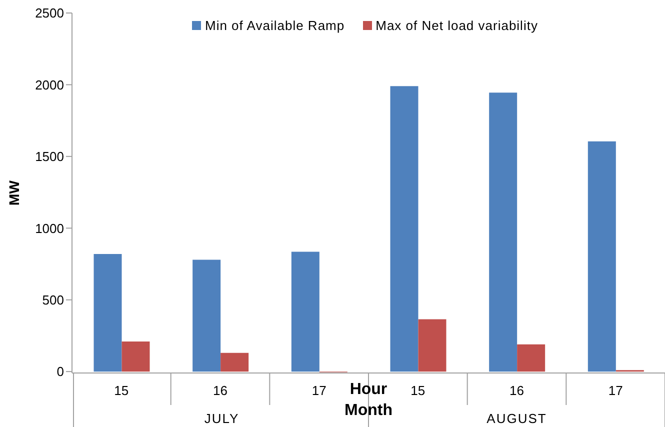 This screenshot has width=665, height=427. What do you see at coordinates (60, 372) in the screenshot?
I see `y-tick-label: 0` at bounding box center [60, 372].